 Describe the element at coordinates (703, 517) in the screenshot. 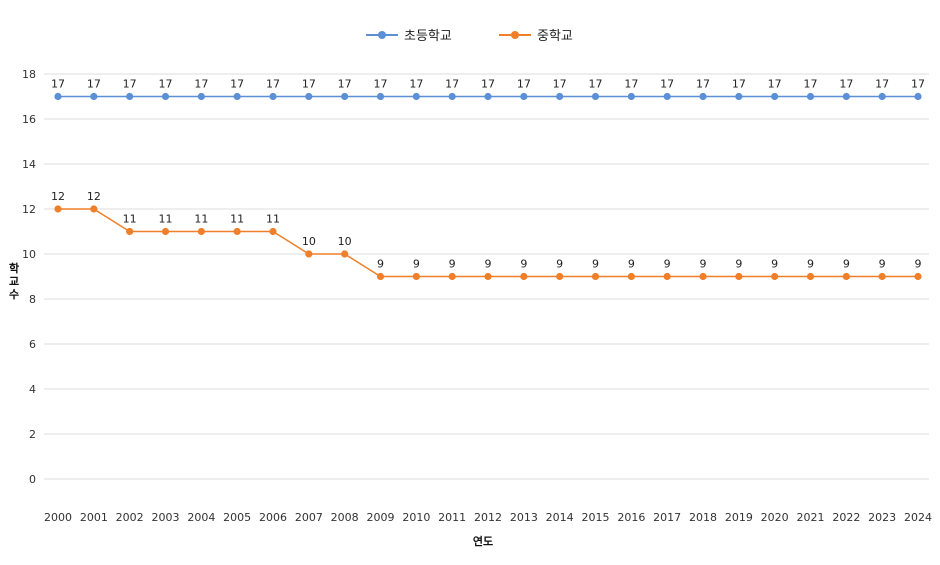

I see `x-tick-label: 2018` at that location.